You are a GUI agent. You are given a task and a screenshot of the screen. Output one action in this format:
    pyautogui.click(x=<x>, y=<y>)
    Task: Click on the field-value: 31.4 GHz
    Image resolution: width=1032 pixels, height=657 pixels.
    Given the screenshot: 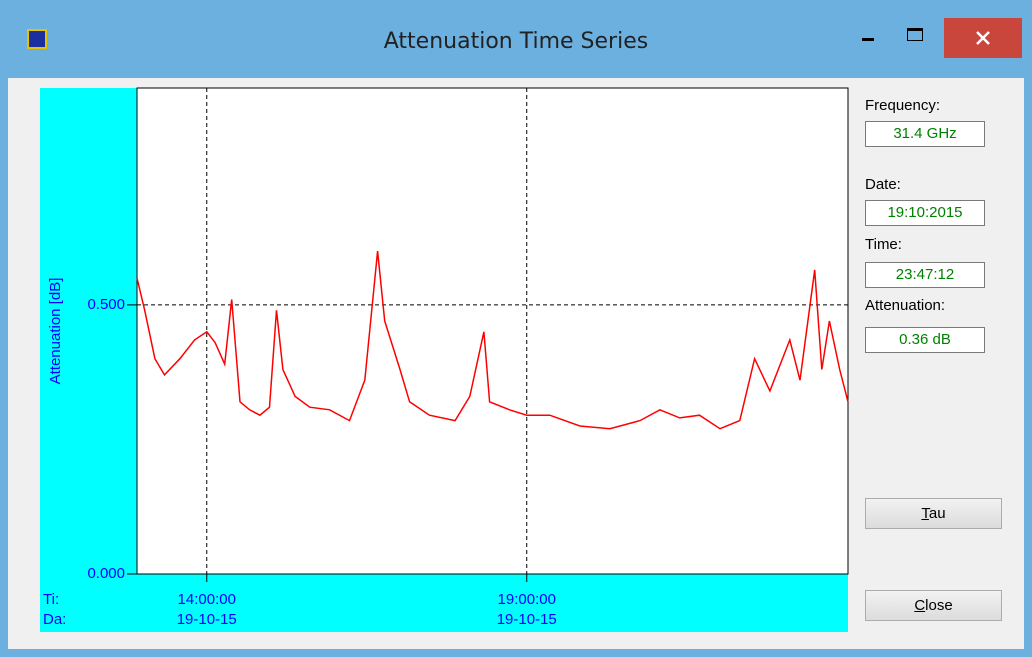 What is the action you would take?
    pyautogui.click(x=925, y=134)
    